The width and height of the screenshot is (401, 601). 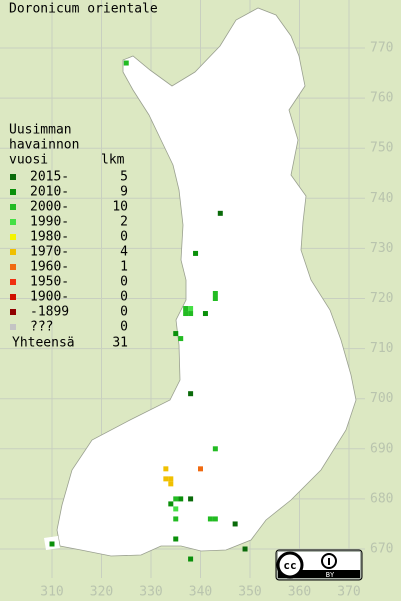 I want to click on x-tick-label: 340, so click(x=200, y=592).